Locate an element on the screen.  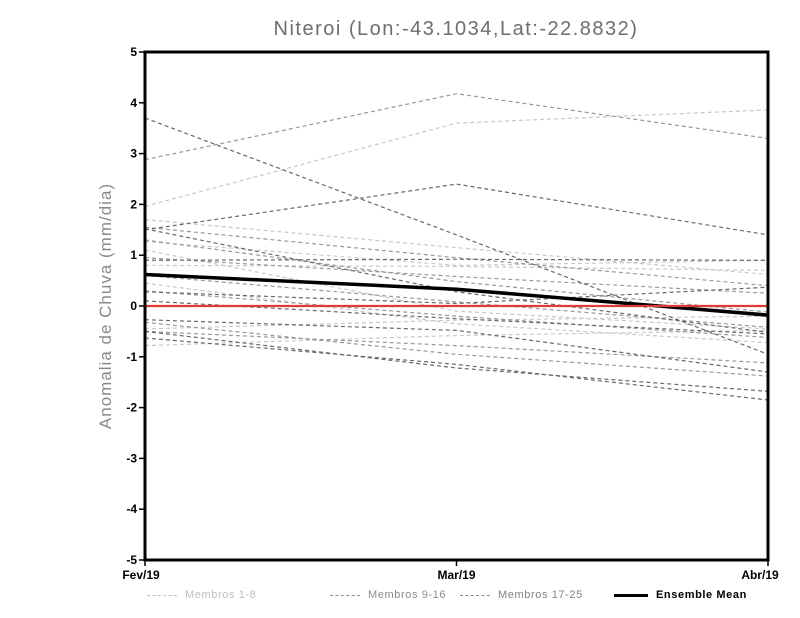
legend-label: Membros 9-16 is located at coordinates (407, 595).